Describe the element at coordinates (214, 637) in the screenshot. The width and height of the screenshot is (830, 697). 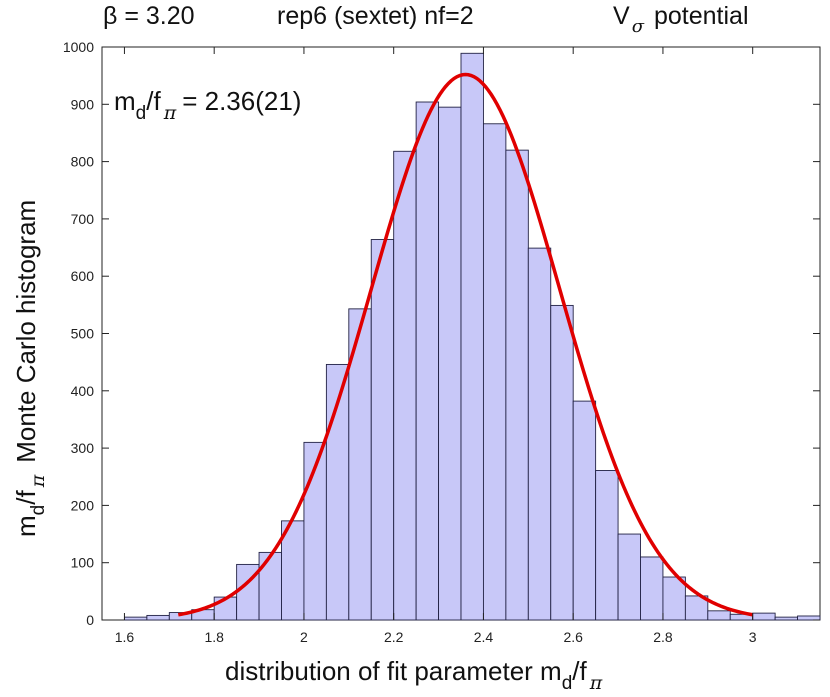
I see `x-tick-label: 1.8` at that location.